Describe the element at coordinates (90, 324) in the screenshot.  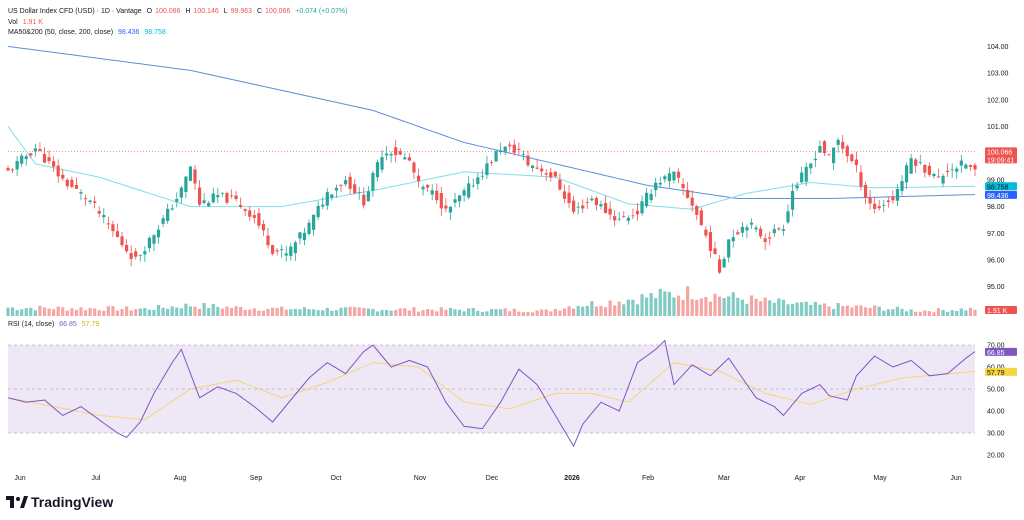
I see `rsi-ma-value: 57.79` at that location.